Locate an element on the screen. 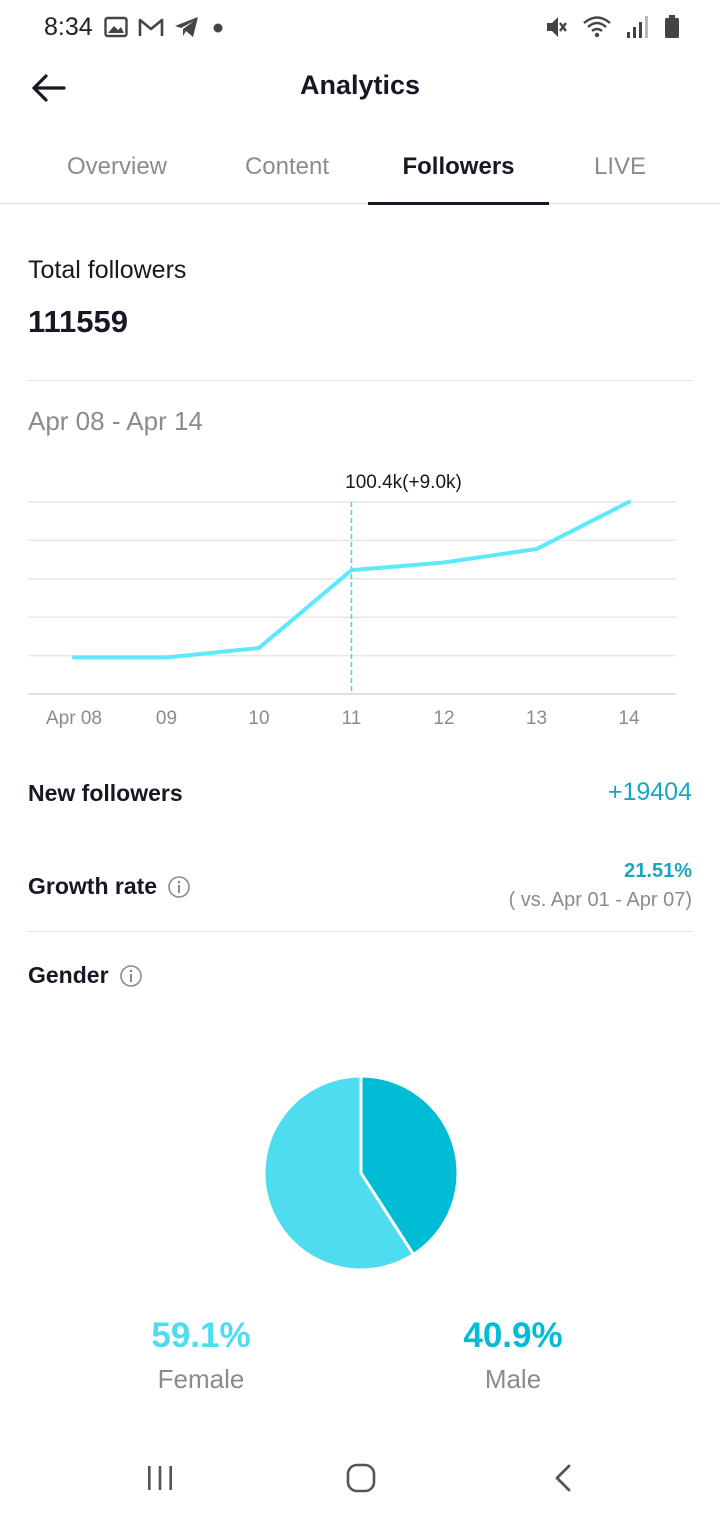  status-icons-right is located at coordinates (612, 27).